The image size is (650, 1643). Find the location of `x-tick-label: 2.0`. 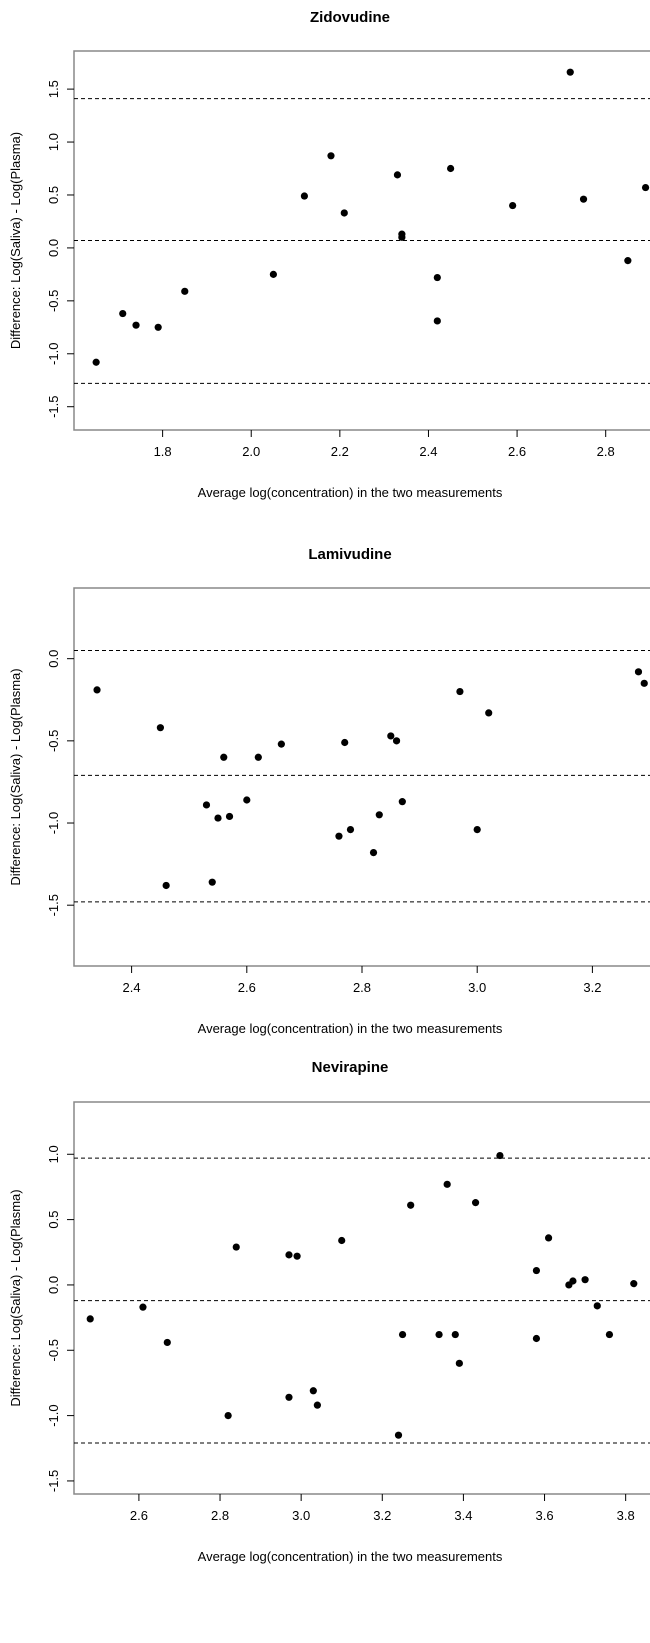

x-tick-label: 2.0 is located at coordinates (251, 451).